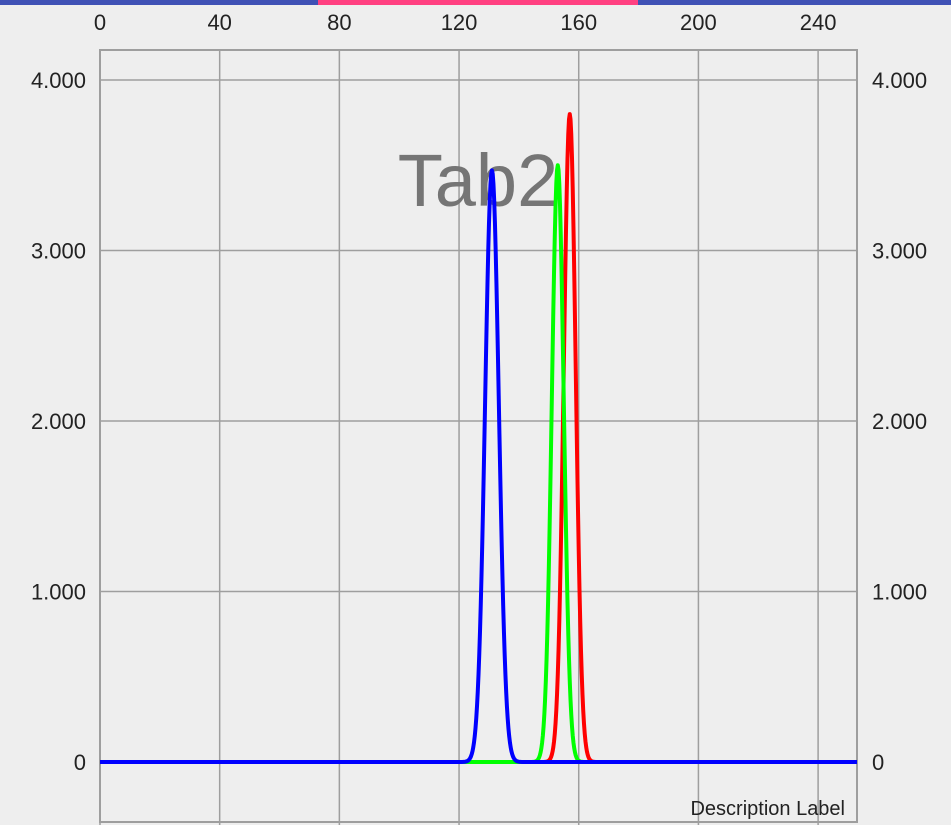 This screenshot has height=825, width=951. Describe the element at coordinates (899, 421) in the screenshot. I see `y-right-tick-label: 2.000` at that location.